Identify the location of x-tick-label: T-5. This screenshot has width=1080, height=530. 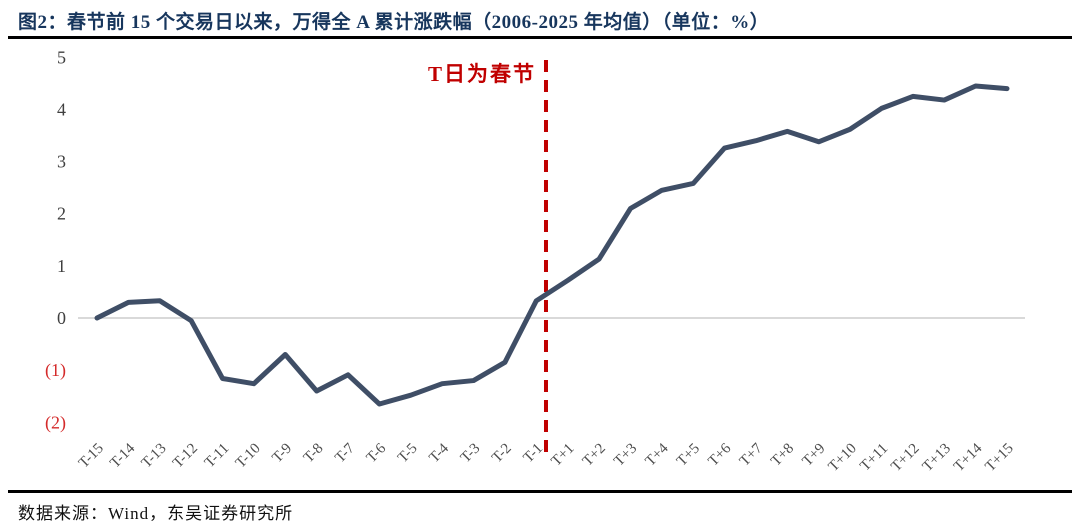
(408, 454).